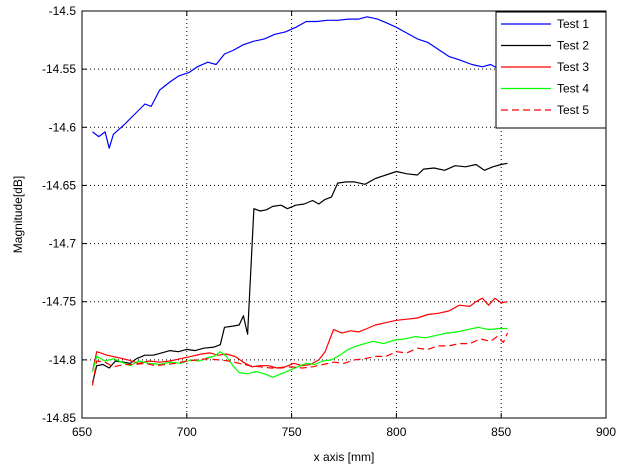 This screenshot has width=629, height=470. Describe the element at coordinates (573, 89) in the screenshot. I see `legend-label-test-4: Test 4` at that location.